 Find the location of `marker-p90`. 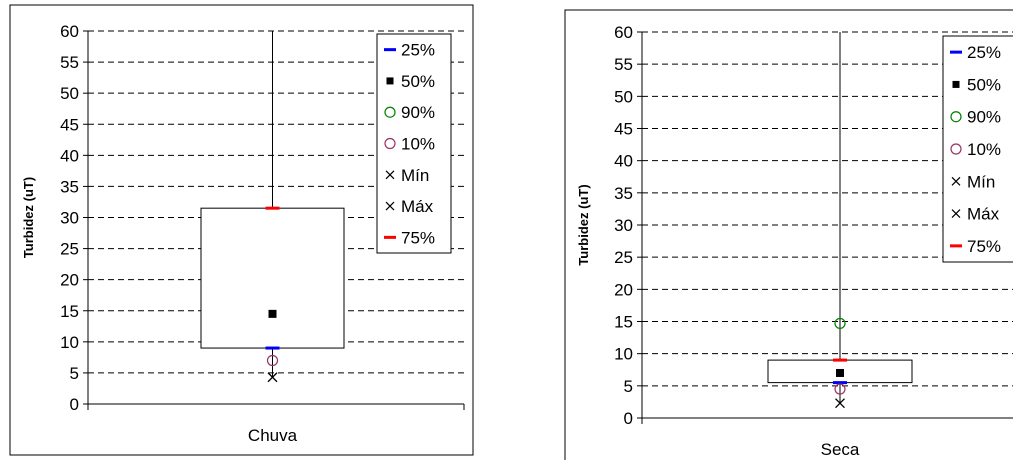

marker-p90 is located at coordinates (840, 323).